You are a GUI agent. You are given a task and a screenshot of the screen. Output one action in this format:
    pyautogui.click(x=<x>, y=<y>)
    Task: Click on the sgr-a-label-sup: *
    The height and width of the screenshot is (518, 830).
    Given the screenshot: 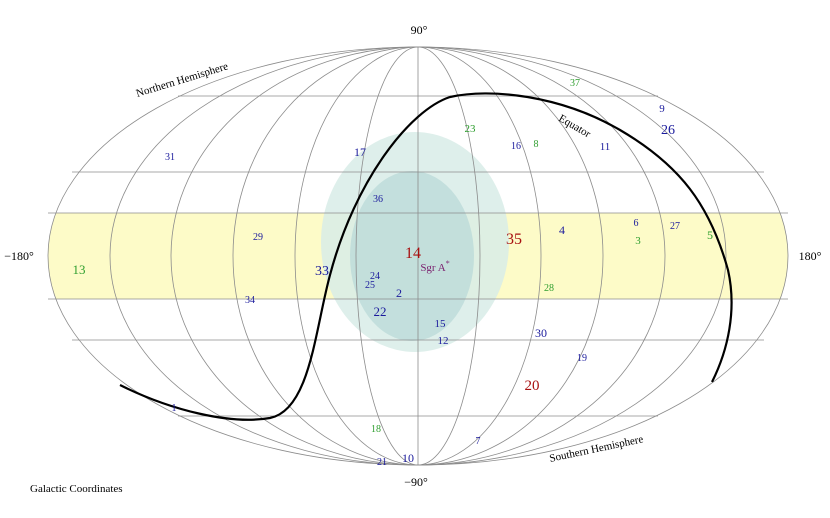 What is the action you would take?
    pyautogui.click(x=448, y=263)
    